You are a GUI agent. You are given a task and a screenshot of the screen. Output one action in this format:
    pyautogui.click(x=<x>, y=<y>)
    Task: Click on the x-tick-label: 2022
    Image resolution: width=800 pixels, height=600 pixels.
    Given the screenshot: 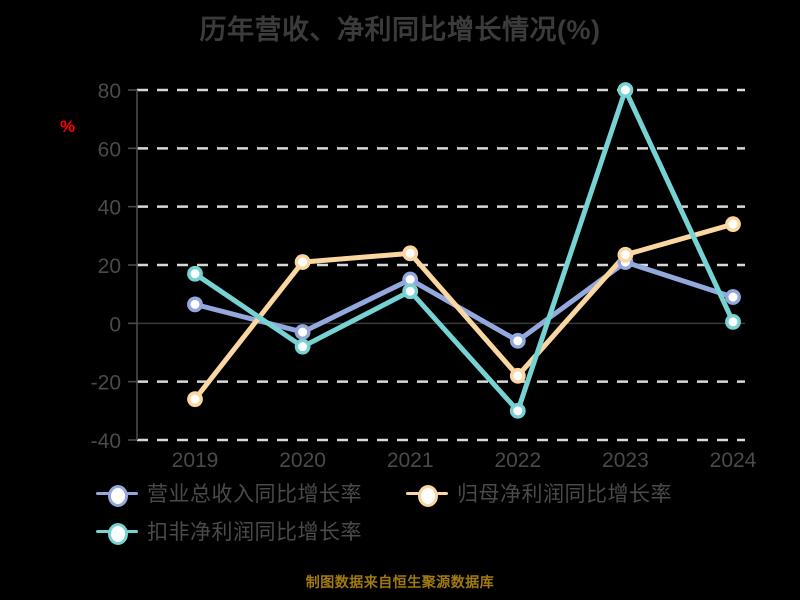 What is the action you would take?
    pyautogui.click(x=517, y=460)
    